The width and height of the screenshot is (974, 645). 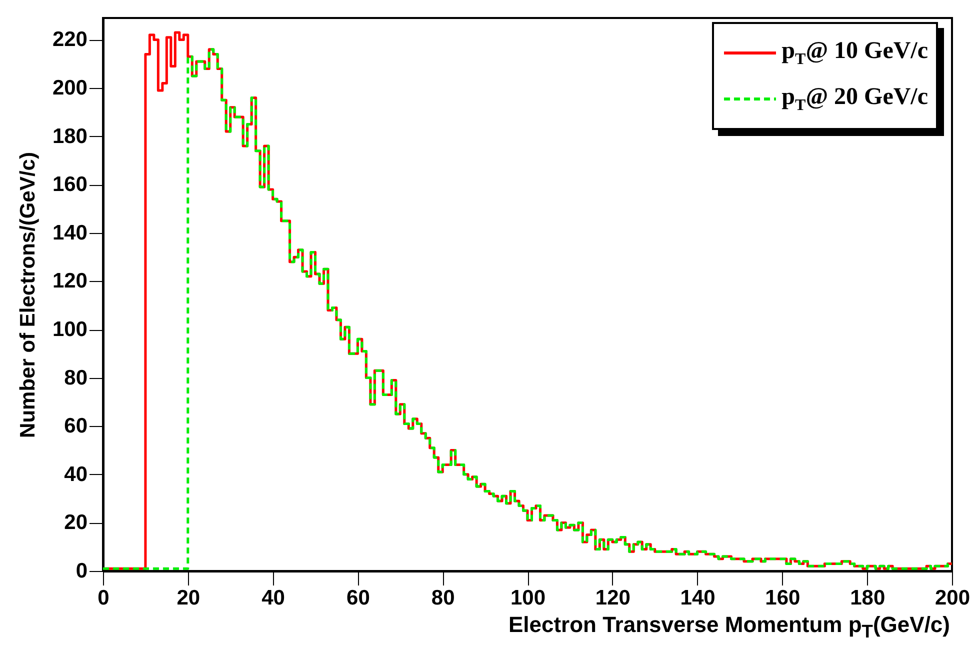 I want to click on y-tick-label: 60, so click(x=76, y=426).